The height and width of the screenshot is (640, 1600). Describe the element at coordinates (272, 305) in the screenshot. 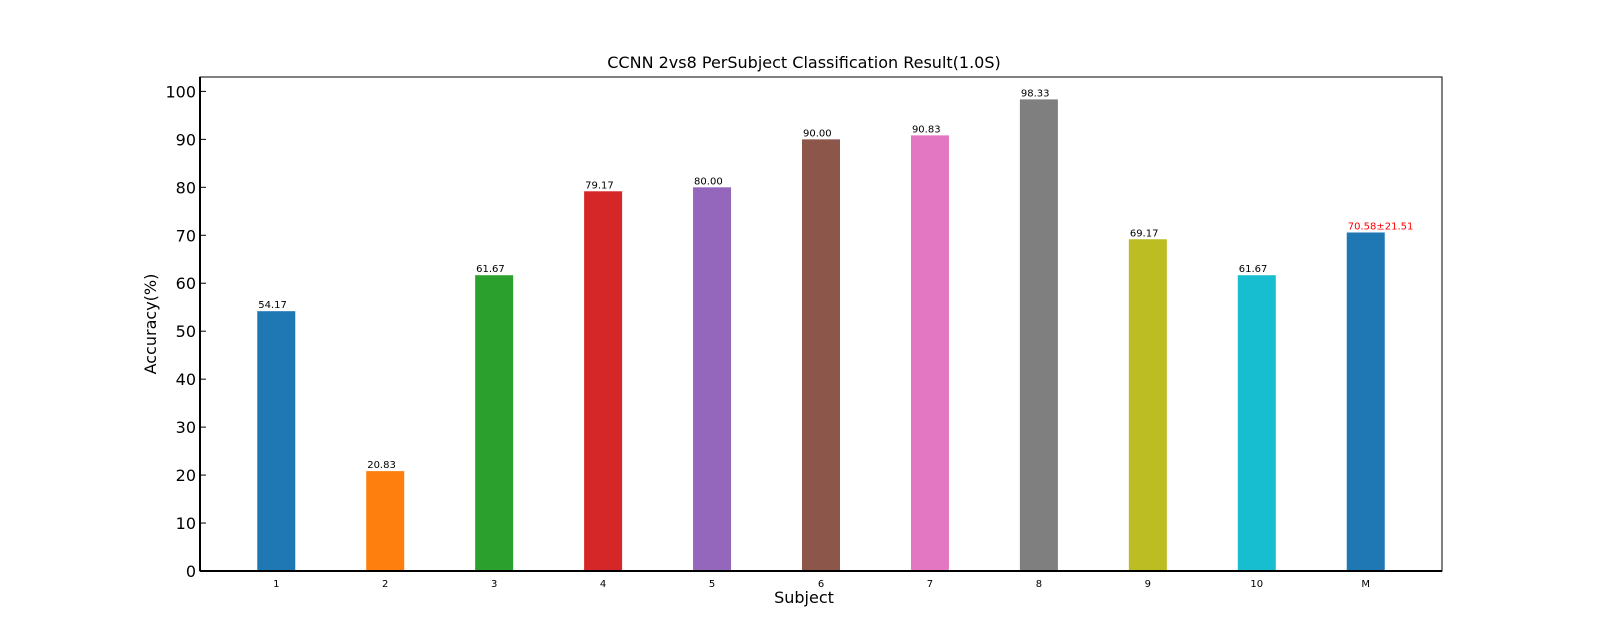

I see `bar-value-label: 54.17` at that location.